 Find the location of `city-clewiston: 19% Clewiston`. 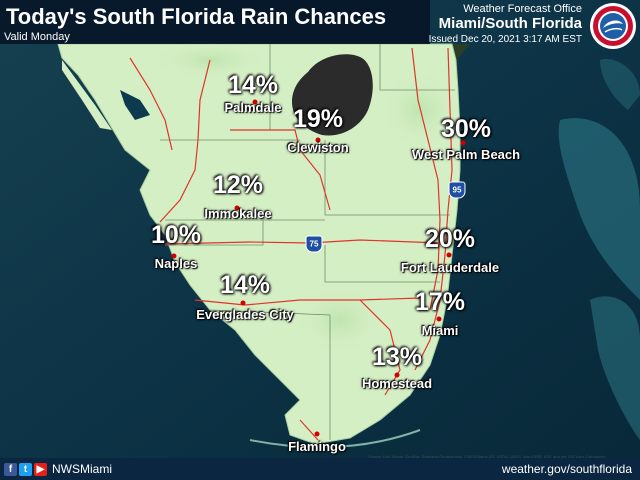

city-clewiston: 19% Clewiston is located at coordinates (317, 130).